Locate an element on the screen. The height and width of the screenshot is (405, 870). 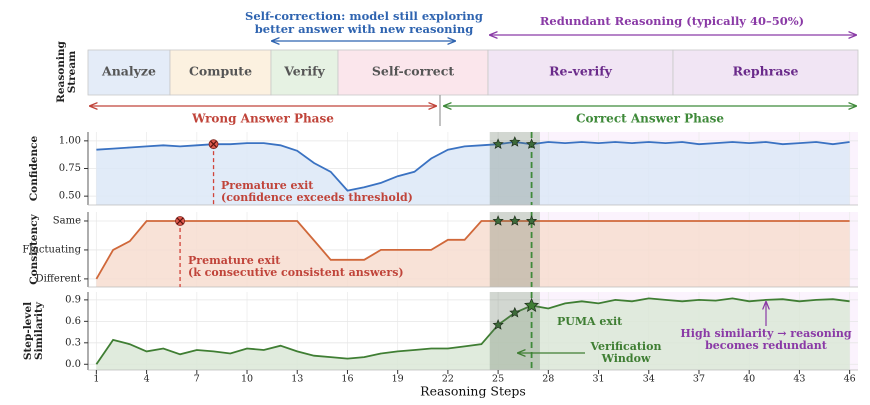
x-tick-label: 46 is located at coordinates (850, 379).